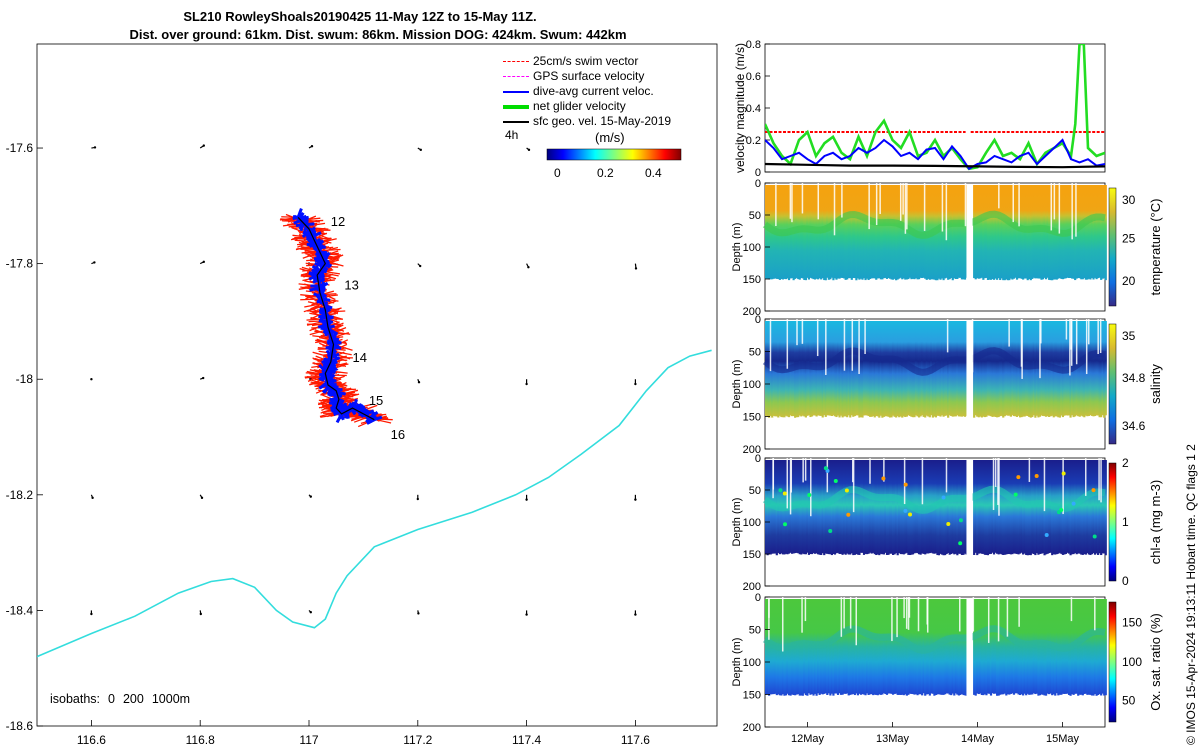 The height and width of the screenshot is (750, 1200). Describe the element at coordinates (1191, 477) in the screenshot. I see `qc-flags-label: QC flags 1 2` at that location.